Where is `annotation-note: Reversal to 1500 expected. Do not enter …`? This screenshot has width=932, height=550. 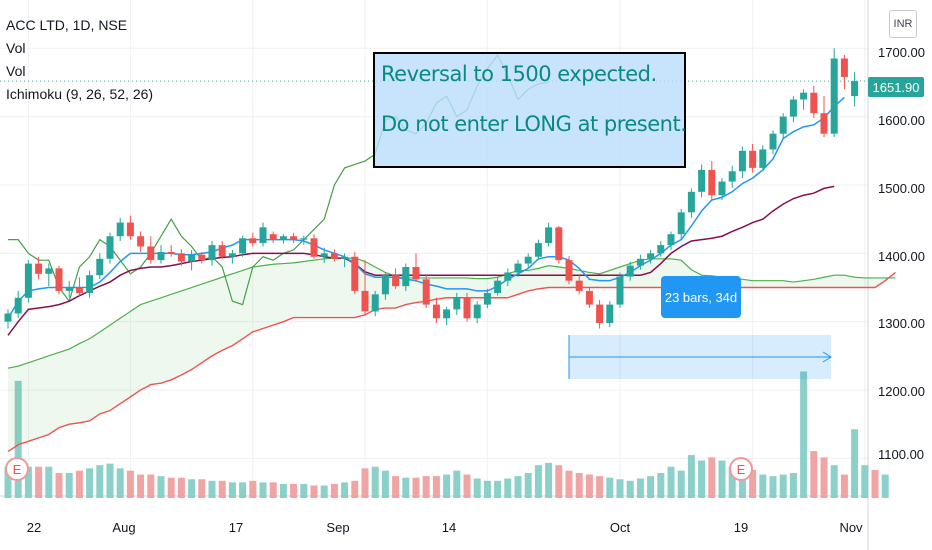 annotation-note: Reversal to 1500 expected. Do not enter … is located at coordinates (530, 110).